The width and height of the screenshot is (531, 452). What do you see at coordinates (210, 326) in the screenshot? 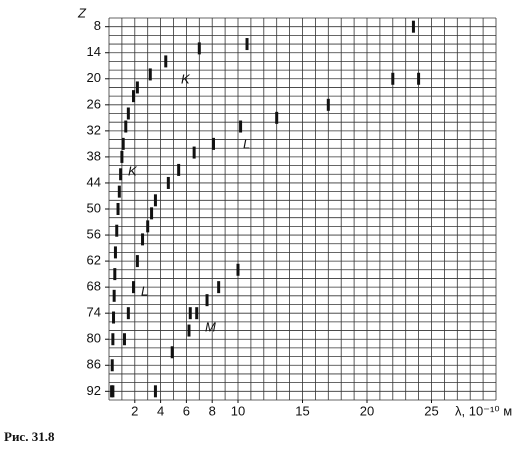
I see `annotation: M` at bounding box center [210, 326].